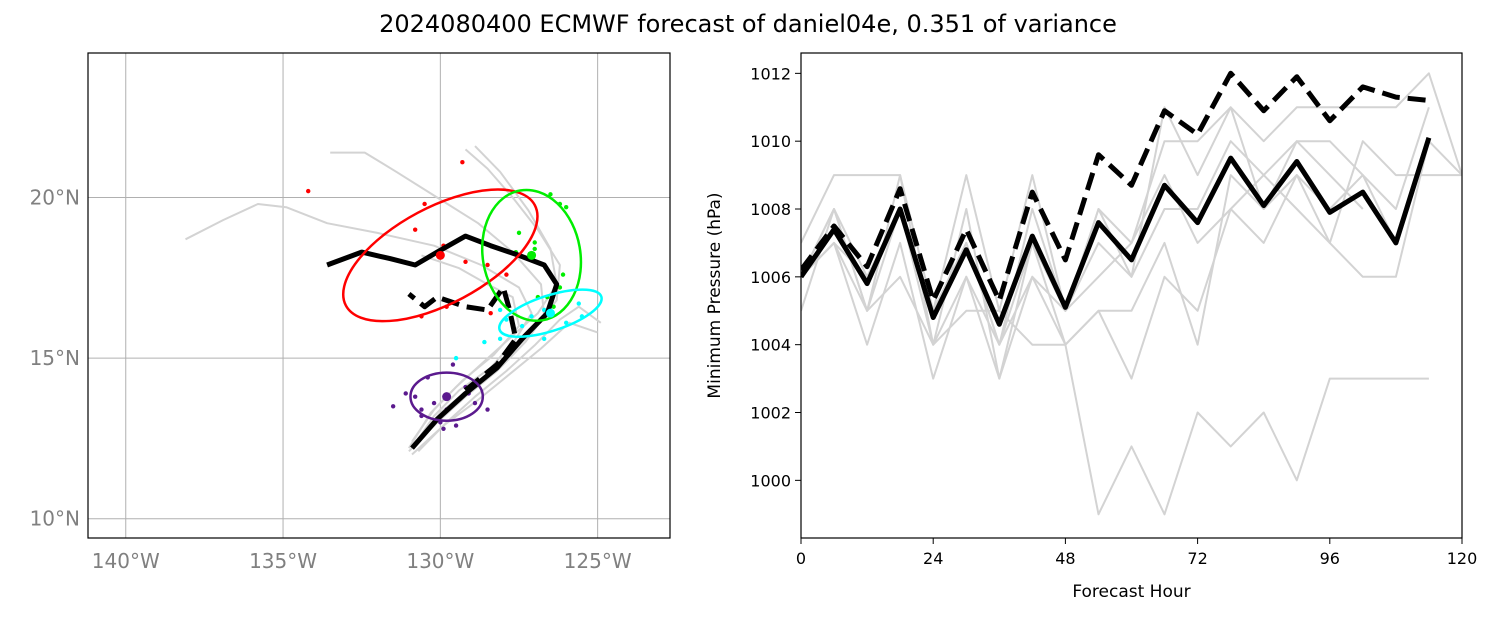 The image size is (1496, 617). What do you see at coordinates (55, 519) in the screenshot?
I see `map-lat-tick-label: 10°N` at bounding box center [55, 519].